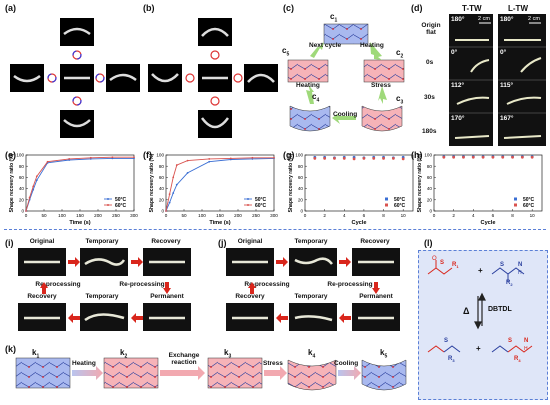 The width and height of the screenshot is (550, 405). Describe the element at coordinates (466, 311) in the screenshot. I see `l-heat-triangle: Δ` at that location.